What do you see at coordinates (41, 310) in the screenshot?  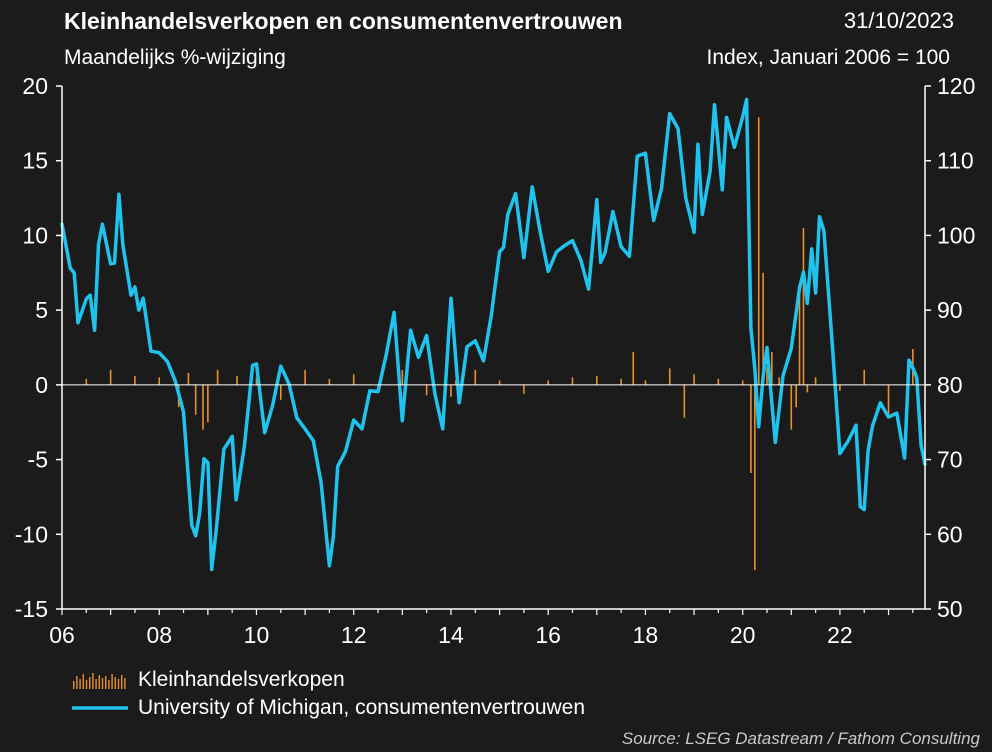 I see `left-tick-label: 5` at bounding box center [41, 310].